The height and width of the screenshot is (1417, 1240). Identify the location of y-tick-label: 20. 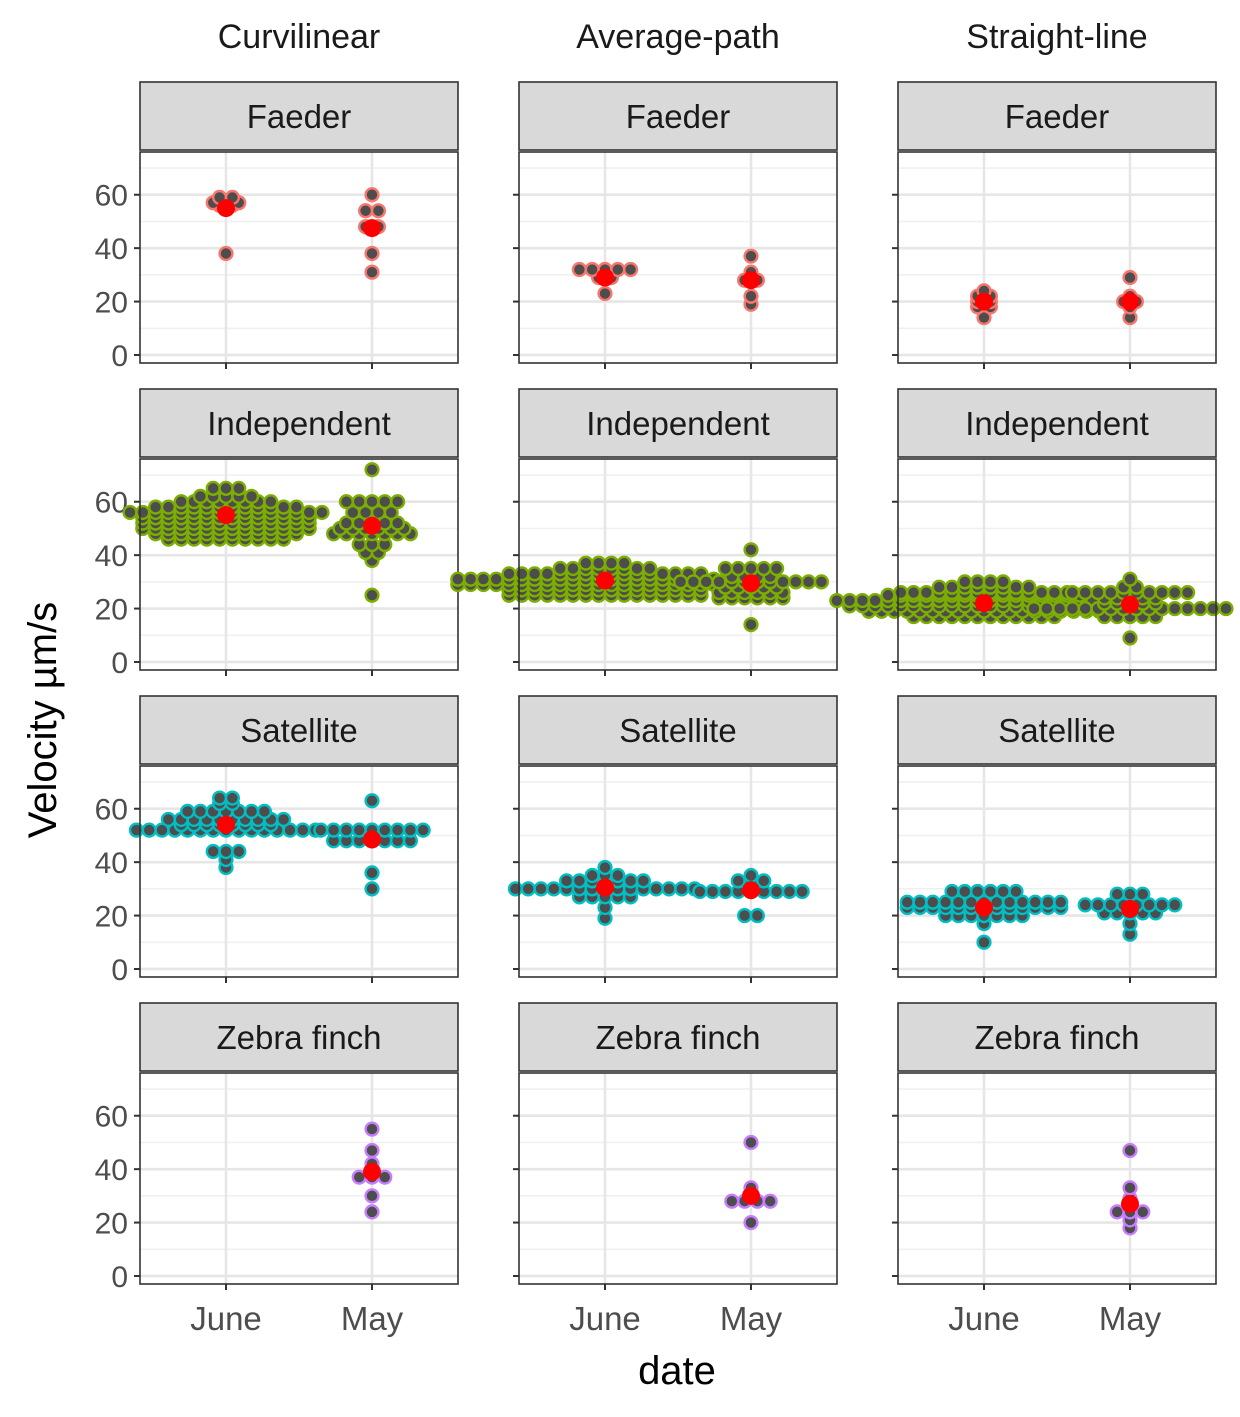
(111, 610).